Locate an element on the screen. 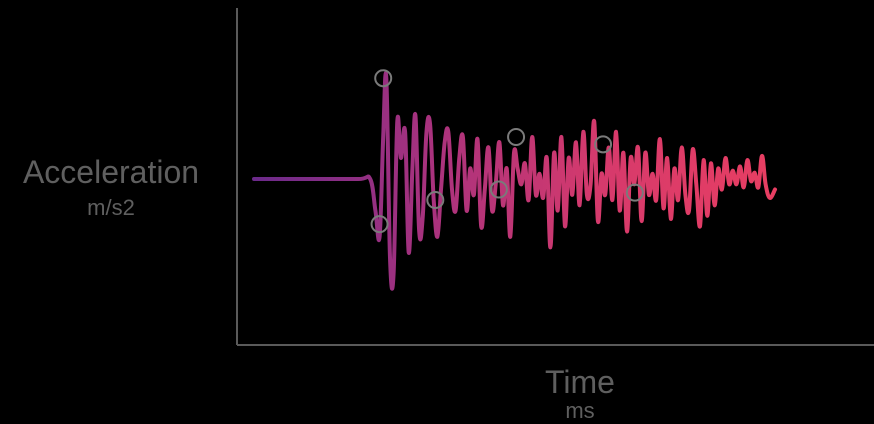 This screenshot has width=874, height=424. y-axis-label: Acceleration is located at coordinates (111, 172).